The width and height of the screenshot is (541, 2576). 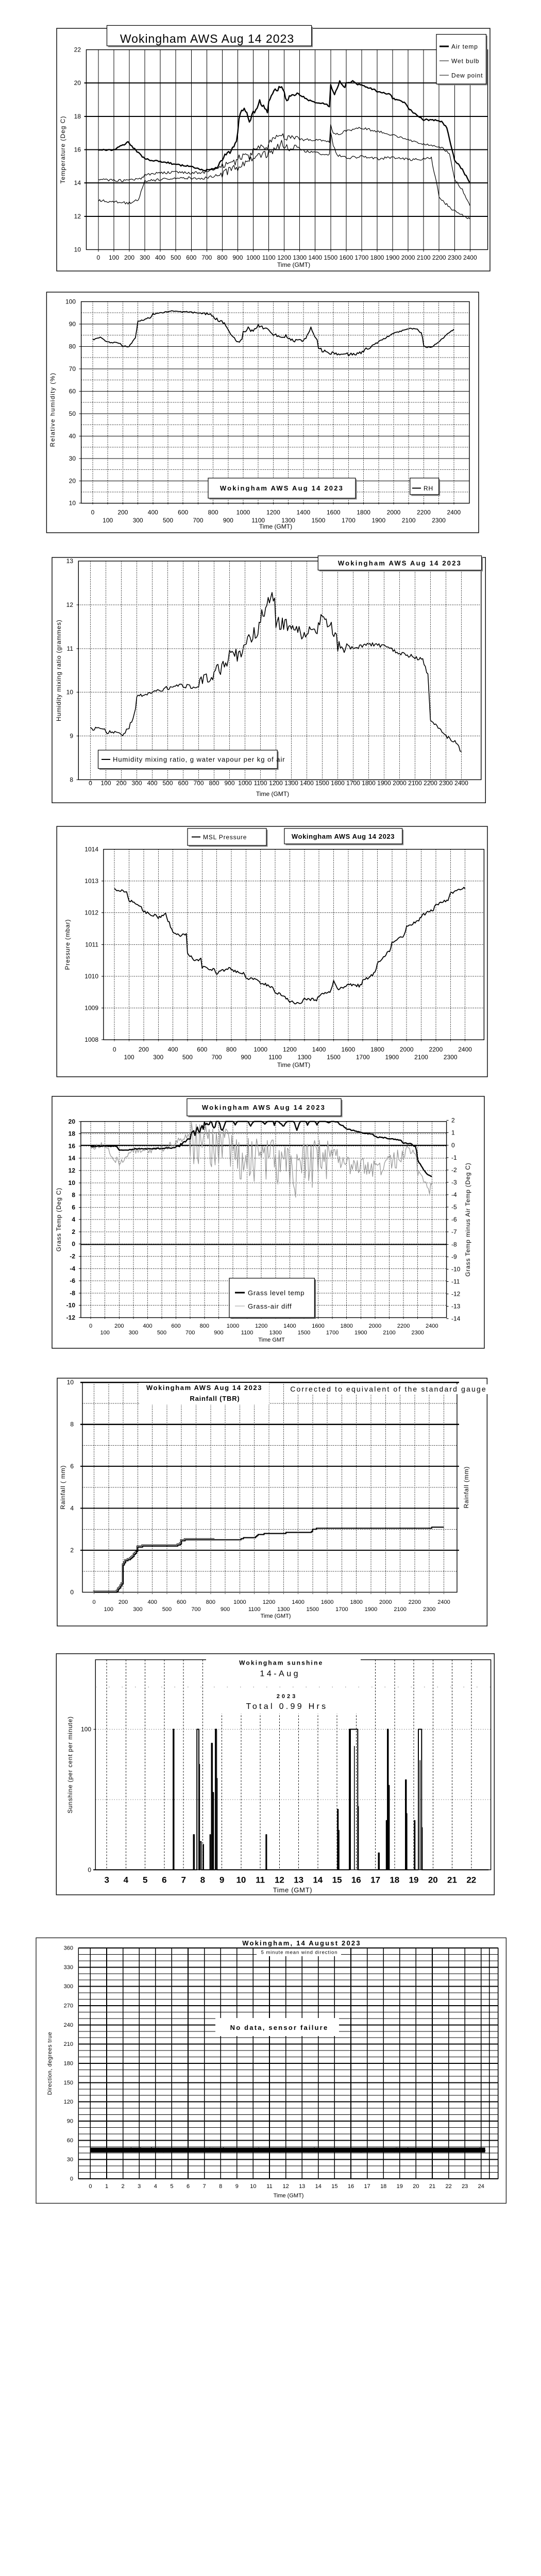 I want to click on svg-text: 16, so click(x=77, y=150).